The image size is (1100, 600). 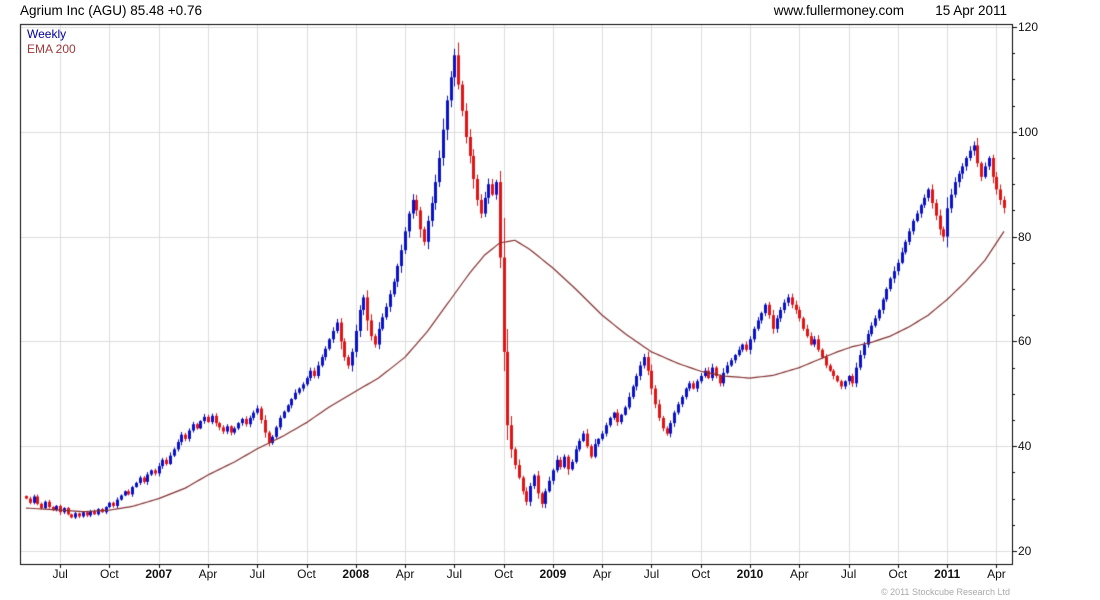 I want to click on website-link: www.fullermoney.com, so click(x=838, y=10).